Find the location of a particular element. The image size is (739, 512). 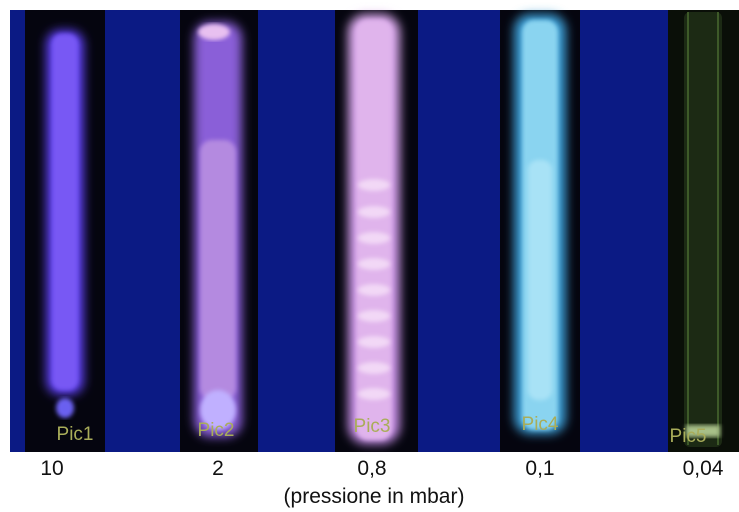

pressure-label: 0,04 is located at coordinates (703, 468).